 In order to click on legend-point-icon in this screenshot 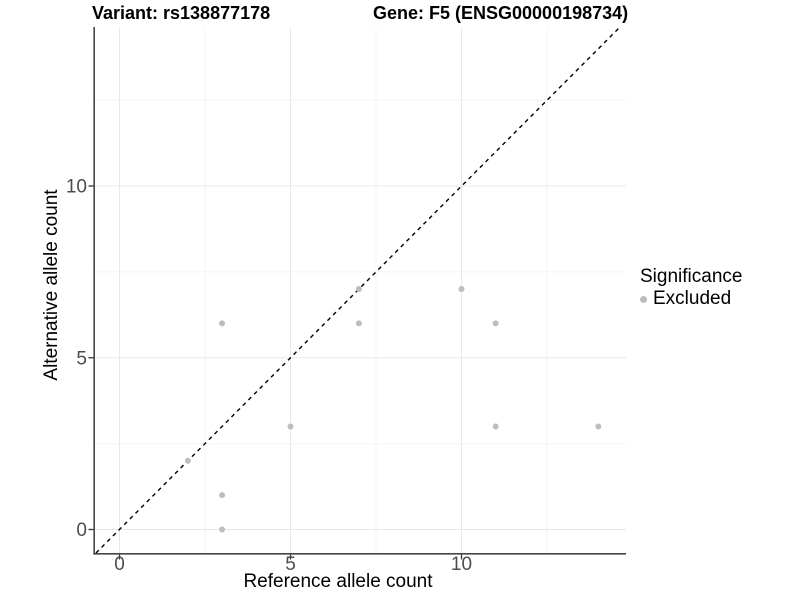, I will do `click(643, 299)`.